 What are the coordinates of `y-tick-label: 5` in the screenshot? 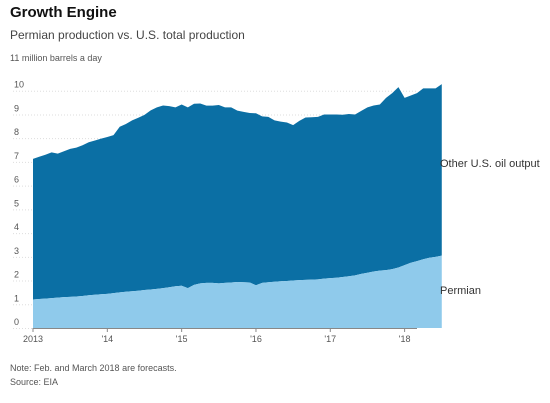 It's located at (16, 203).